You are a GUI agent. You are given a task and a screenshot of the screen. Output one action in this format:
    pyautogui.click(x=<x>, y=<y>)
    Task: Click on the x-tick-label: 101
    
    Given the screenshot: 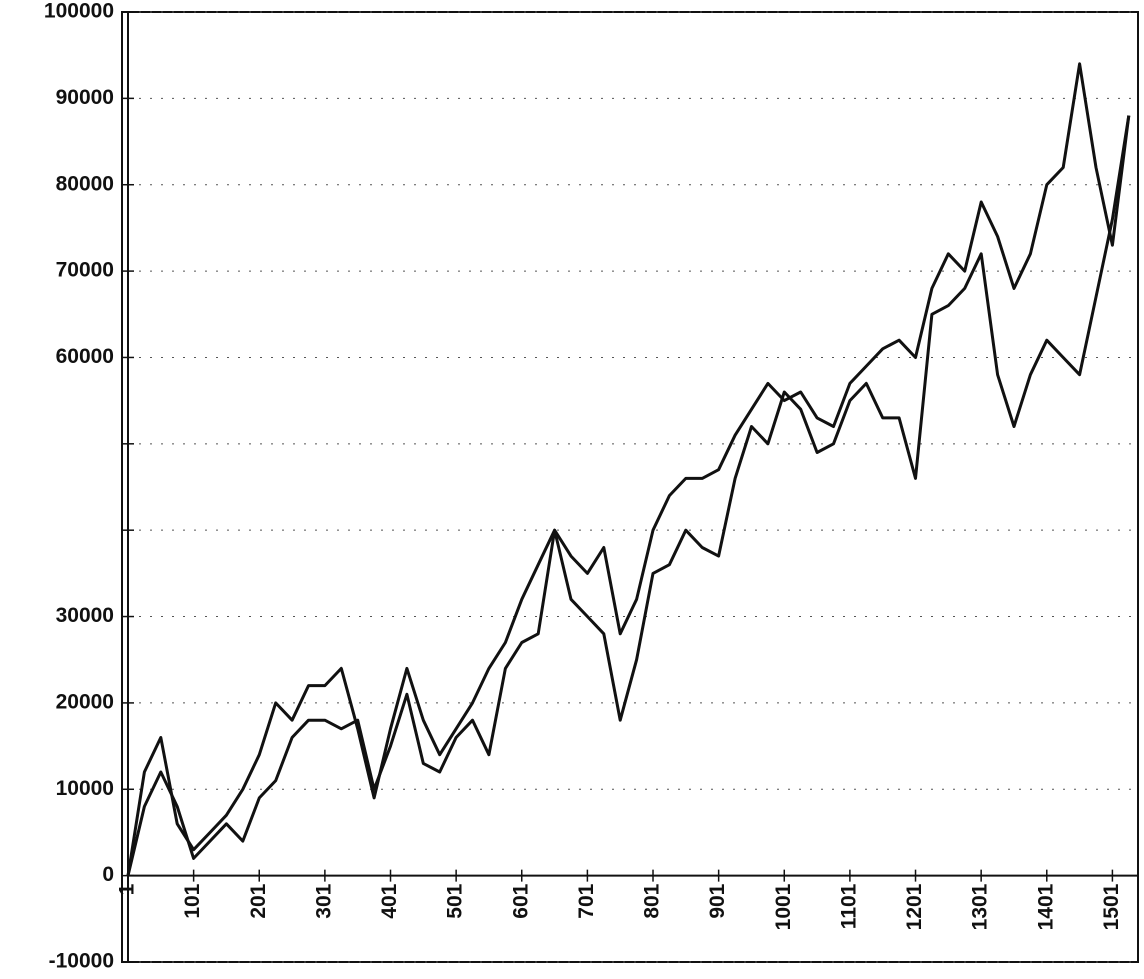 What is the action you would take?
    pyautogui.click(x=192, y=900)
    